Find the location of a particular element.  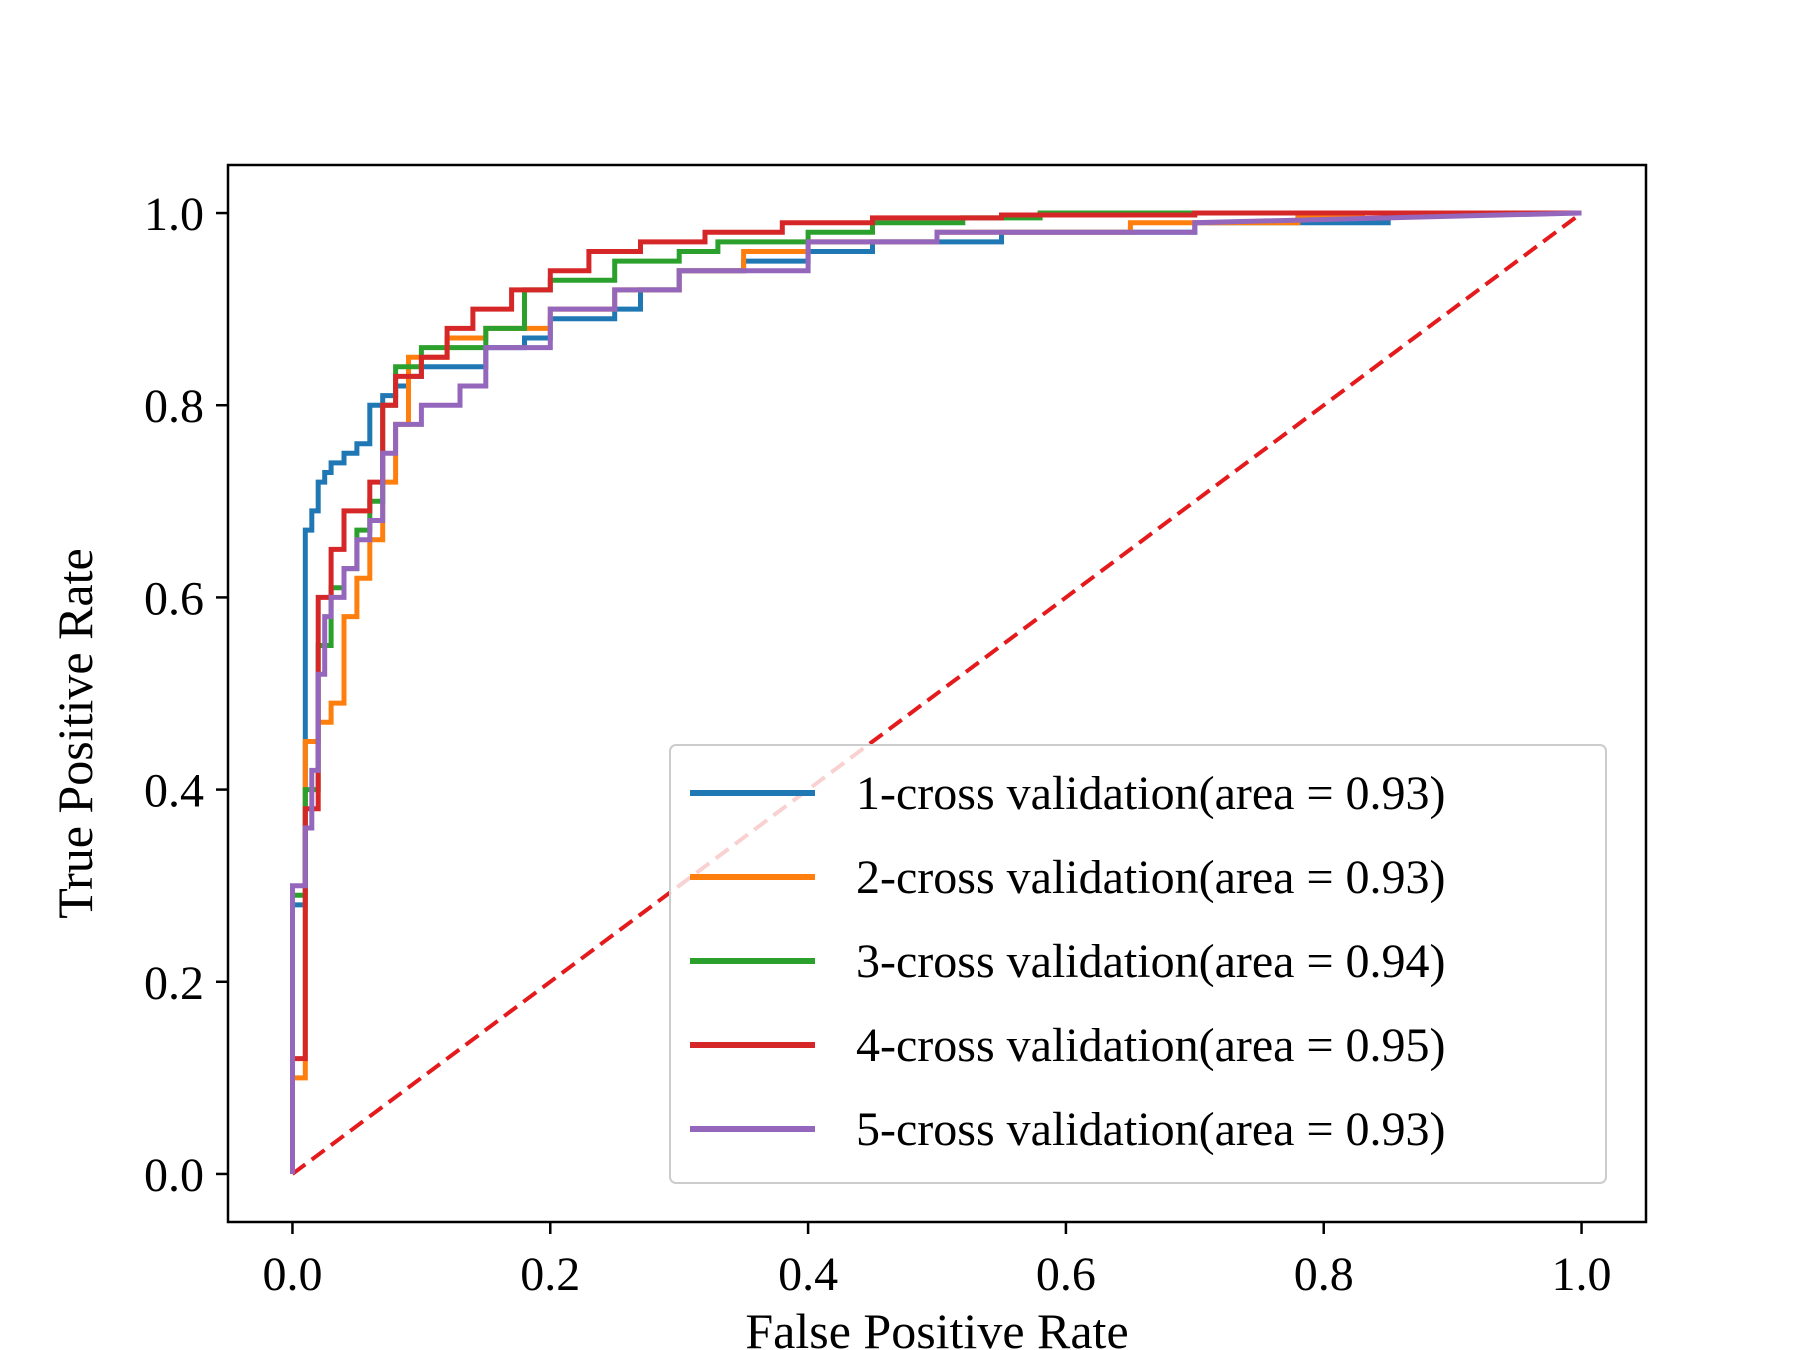

x-tick-label: 1.0 is located at coordinates (1582, 1274).